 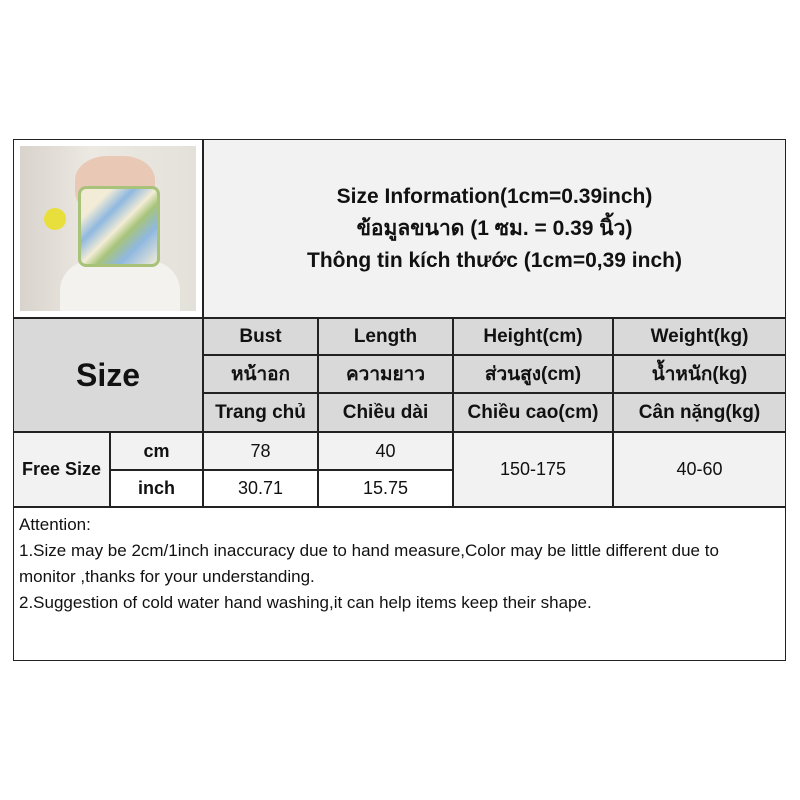 What do you see at coordinates (385, 451) in the screenshot?
I see `length-cm: 40` at bounding box center [385, 451].